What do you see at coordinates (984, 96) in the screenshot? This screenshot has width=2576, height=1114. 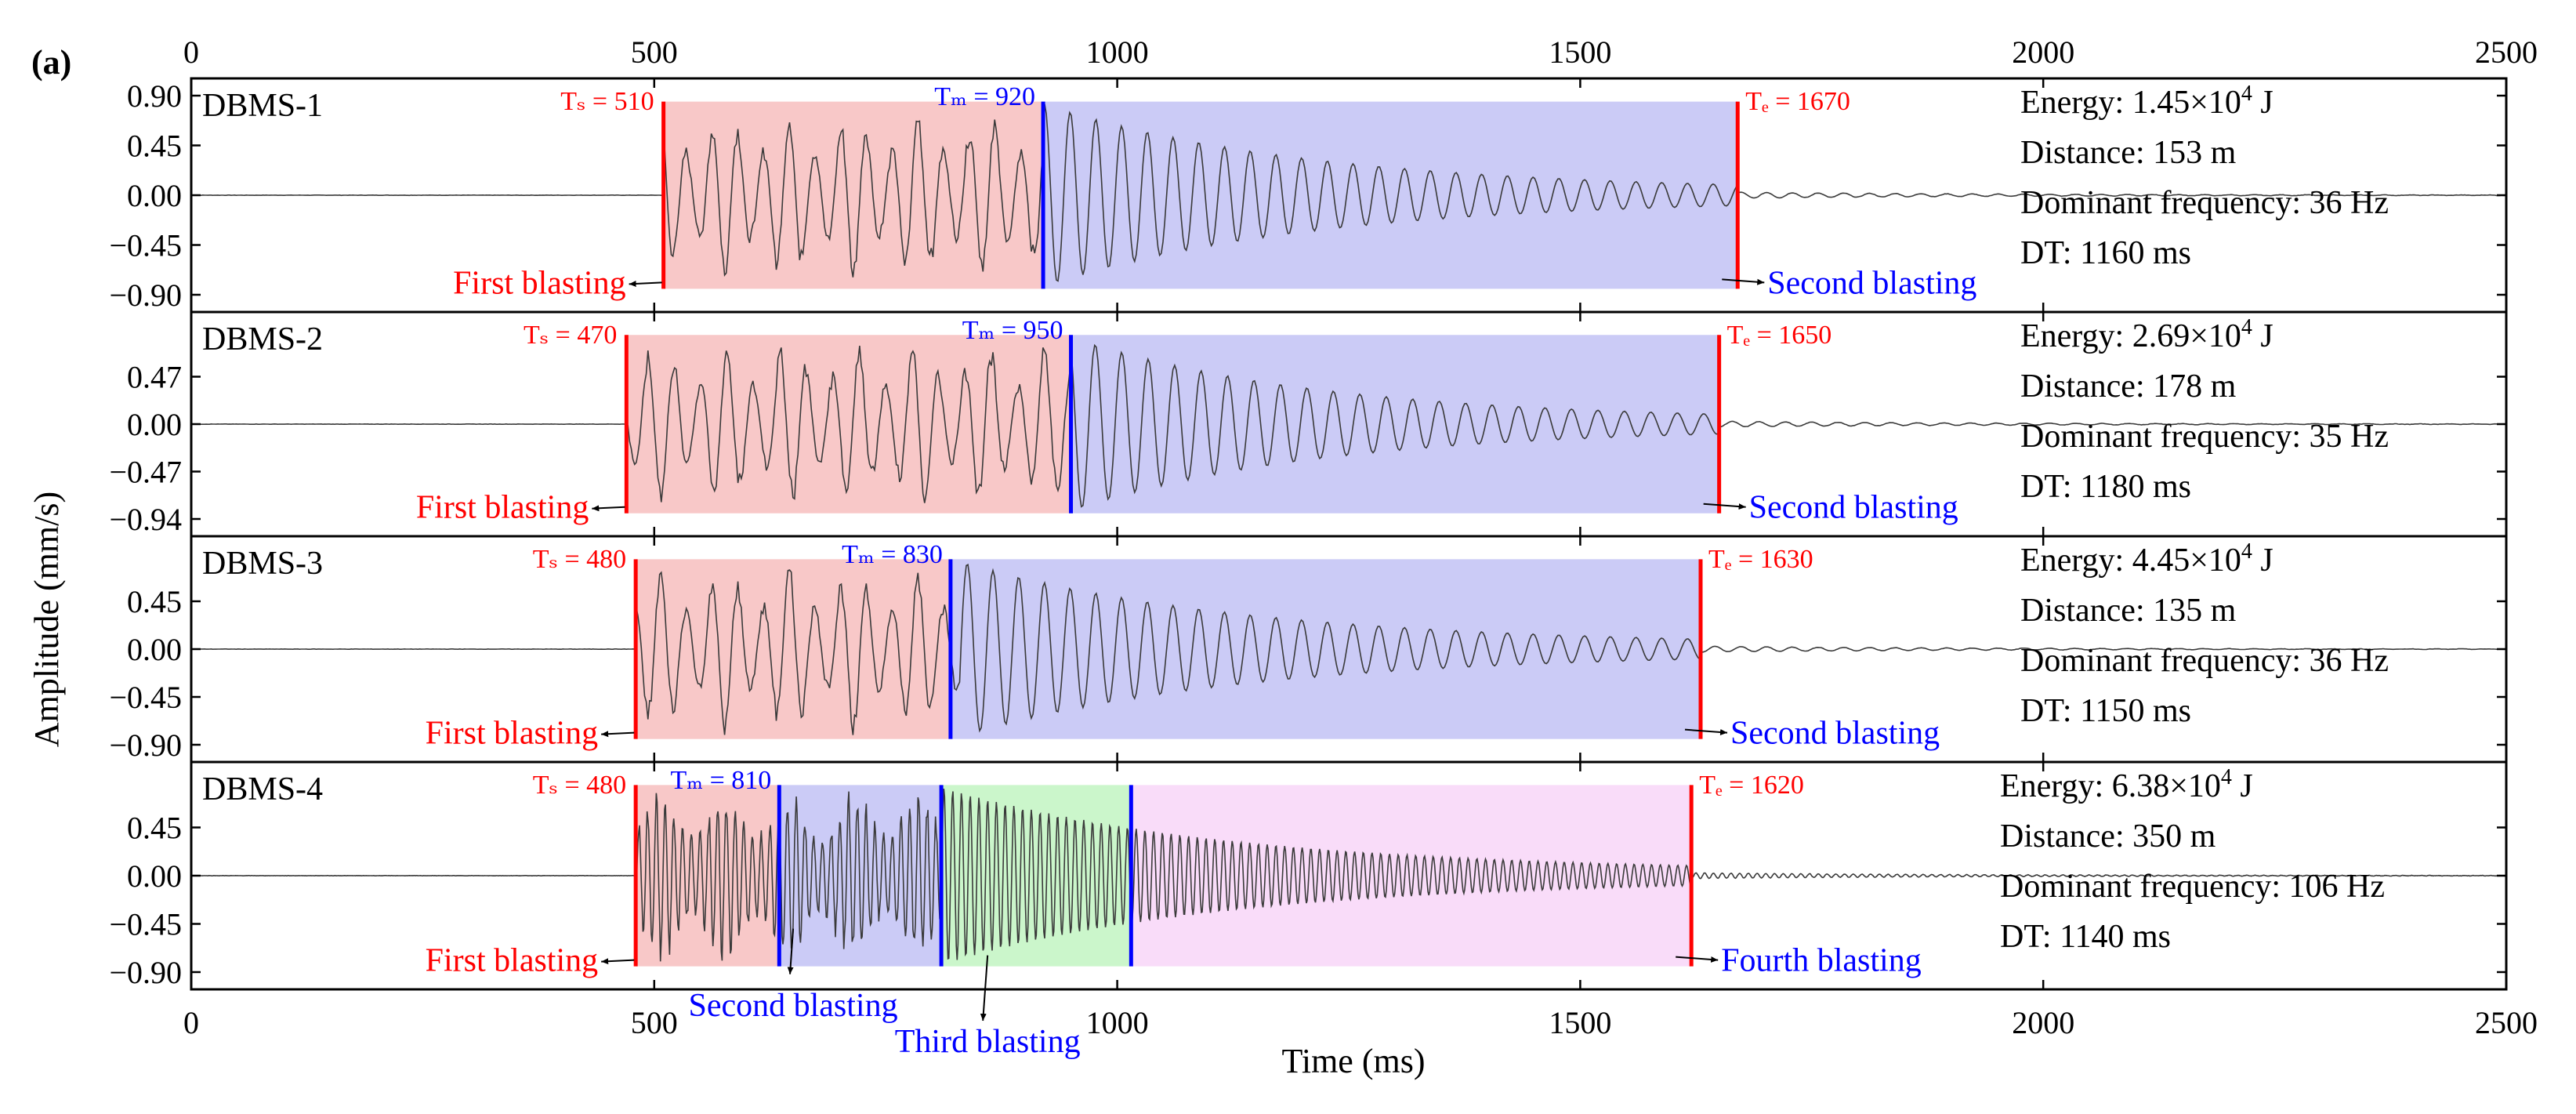 I see `tm-label: Tₘ = 920` at bounding box center [984, 96].